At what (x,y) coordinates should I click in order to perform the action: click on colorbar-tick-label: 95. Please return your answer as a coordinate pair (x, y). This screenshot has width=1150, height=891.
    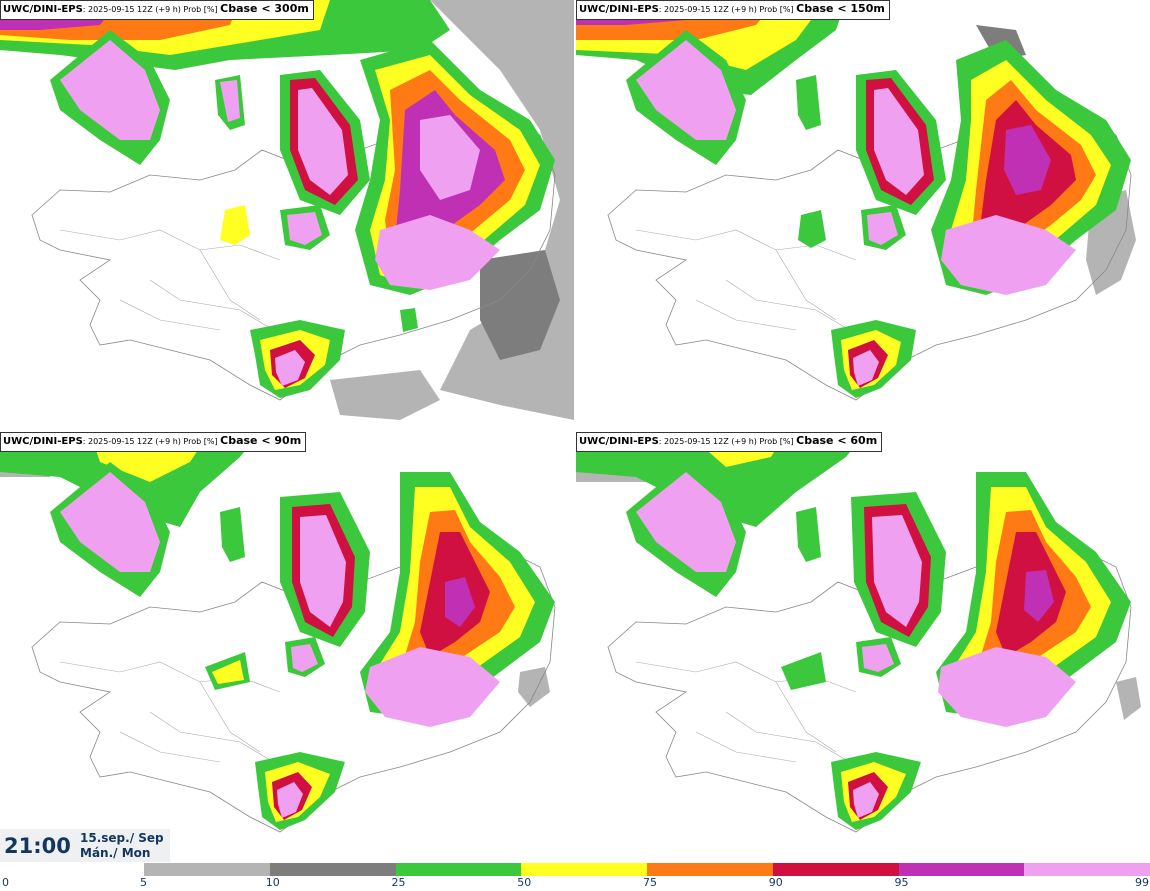
    Looking at the image, I should click on (901, 882).